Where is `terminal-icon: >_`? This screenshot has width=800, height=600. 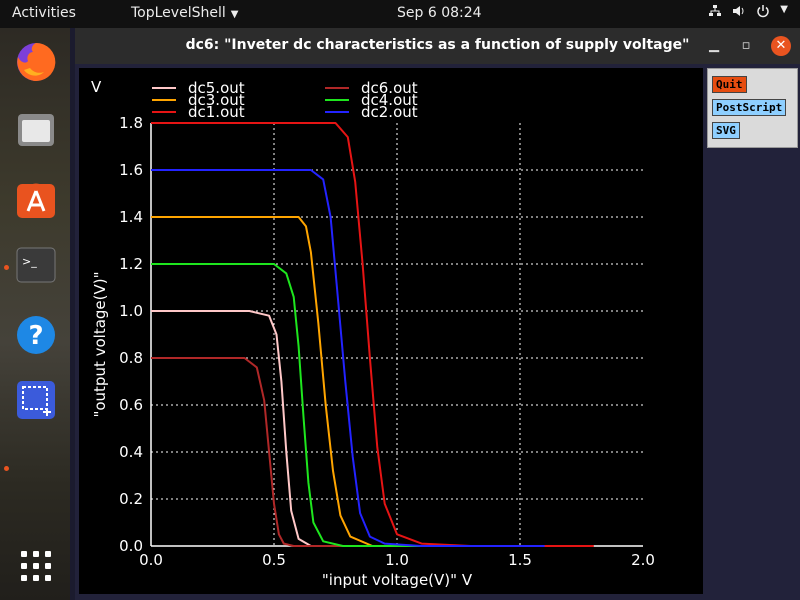 terminal-icon: >_ is located at coordinates (36, 265).